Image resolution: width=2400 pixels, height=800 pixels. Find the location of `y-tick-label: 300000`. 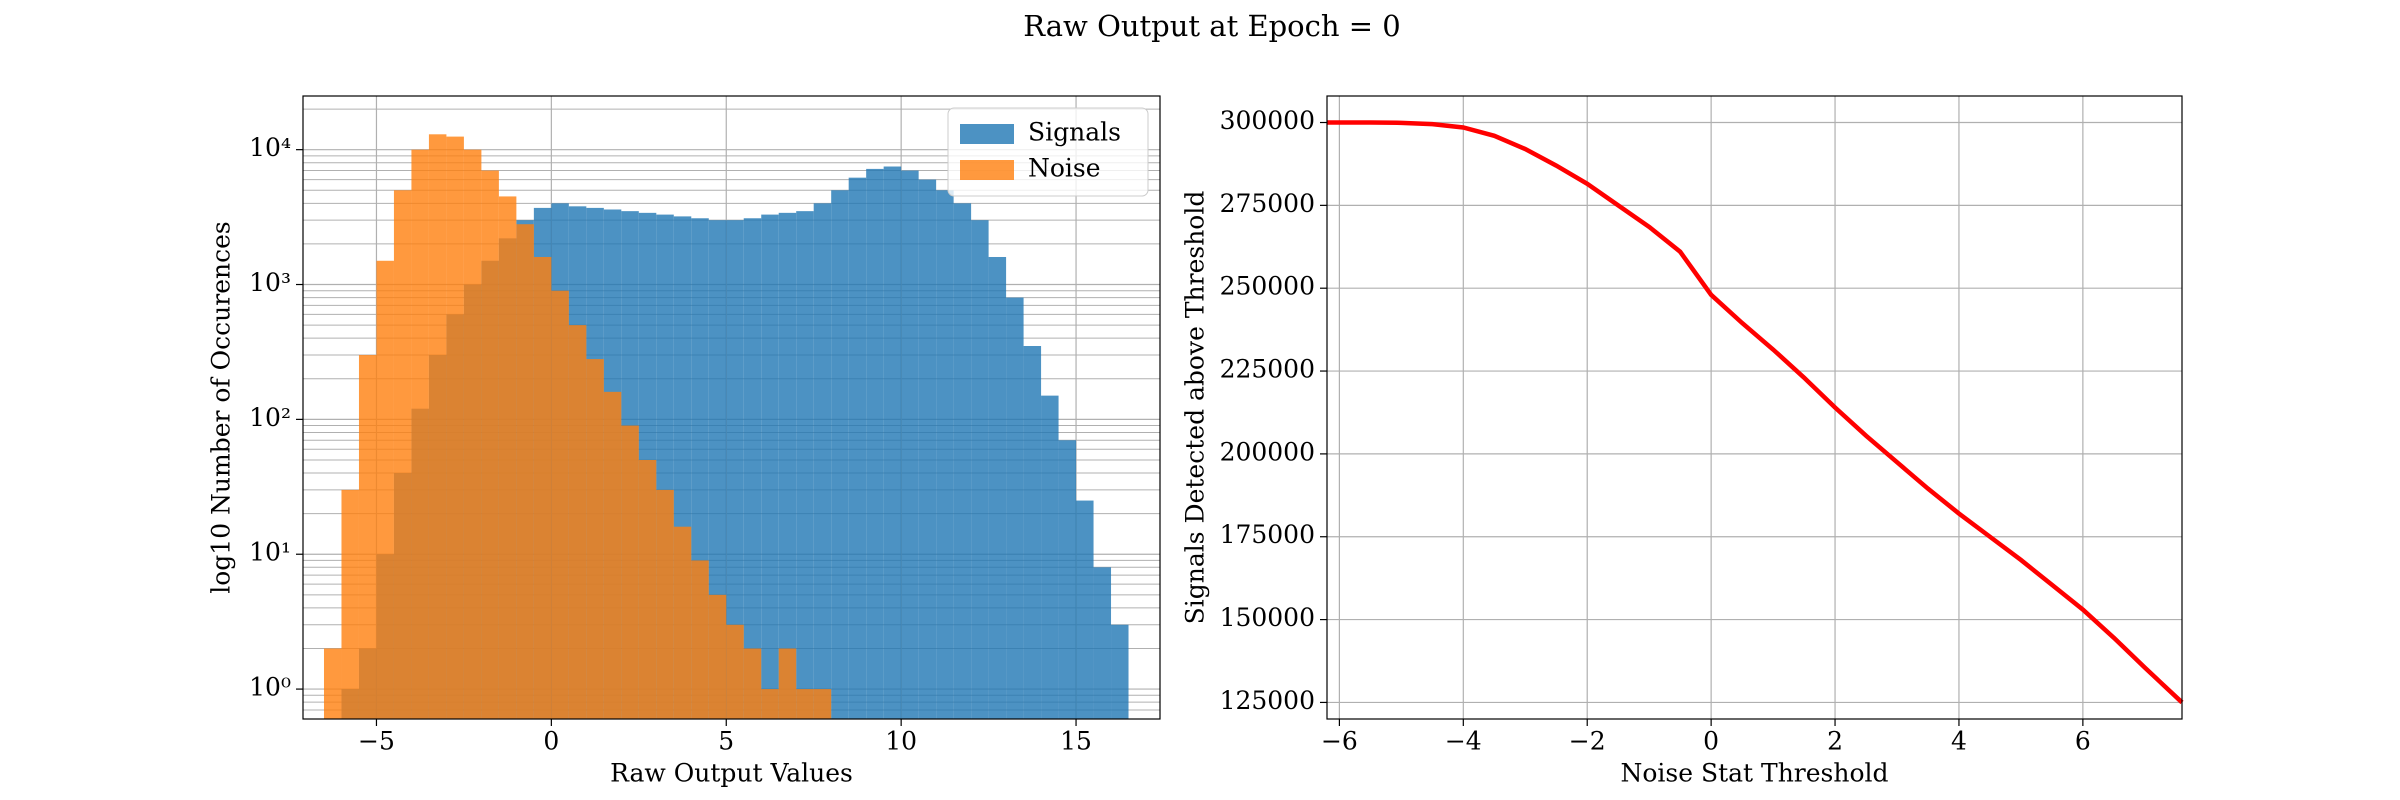

y-tick-label: 300000 is located at coordinates (1267, 120).